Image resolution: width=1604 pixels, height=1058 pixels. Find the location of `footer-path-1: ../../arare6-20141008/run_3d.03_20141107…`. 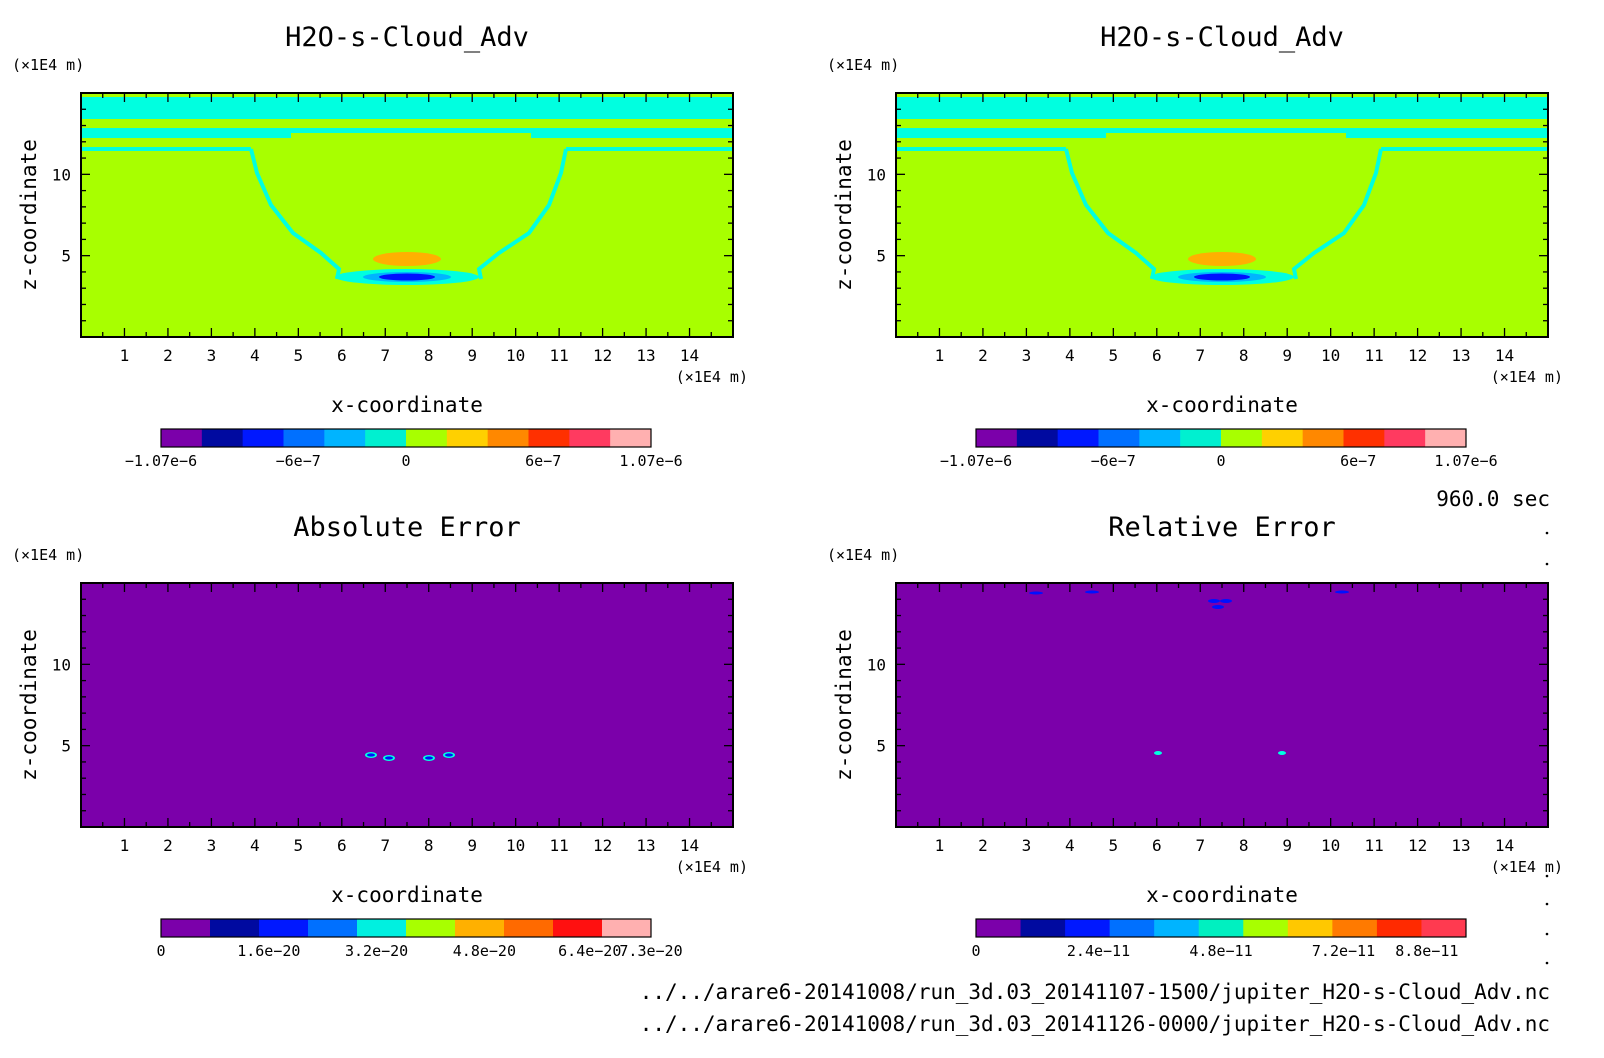

footer-path-1: ../../arare6-20141008/run_3d.03_20141107… is located at coordinates (1095, 992).